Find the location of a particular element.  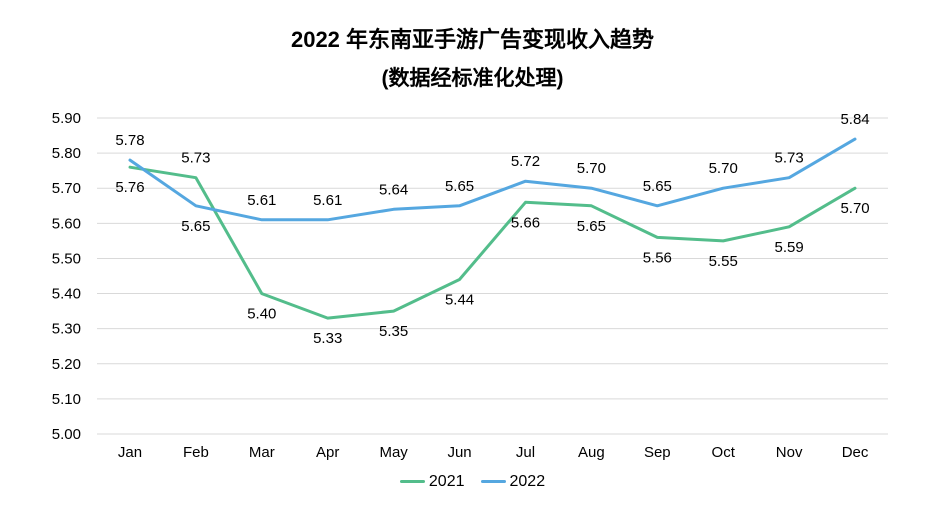

data-label-2021: 5.73 is located at coordinates (195, 158).